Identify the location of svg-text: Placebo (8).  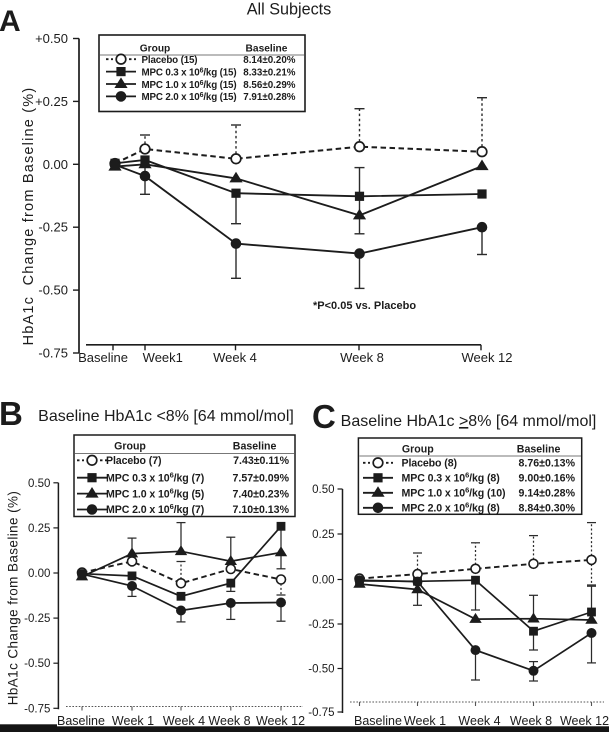
(429, 464).